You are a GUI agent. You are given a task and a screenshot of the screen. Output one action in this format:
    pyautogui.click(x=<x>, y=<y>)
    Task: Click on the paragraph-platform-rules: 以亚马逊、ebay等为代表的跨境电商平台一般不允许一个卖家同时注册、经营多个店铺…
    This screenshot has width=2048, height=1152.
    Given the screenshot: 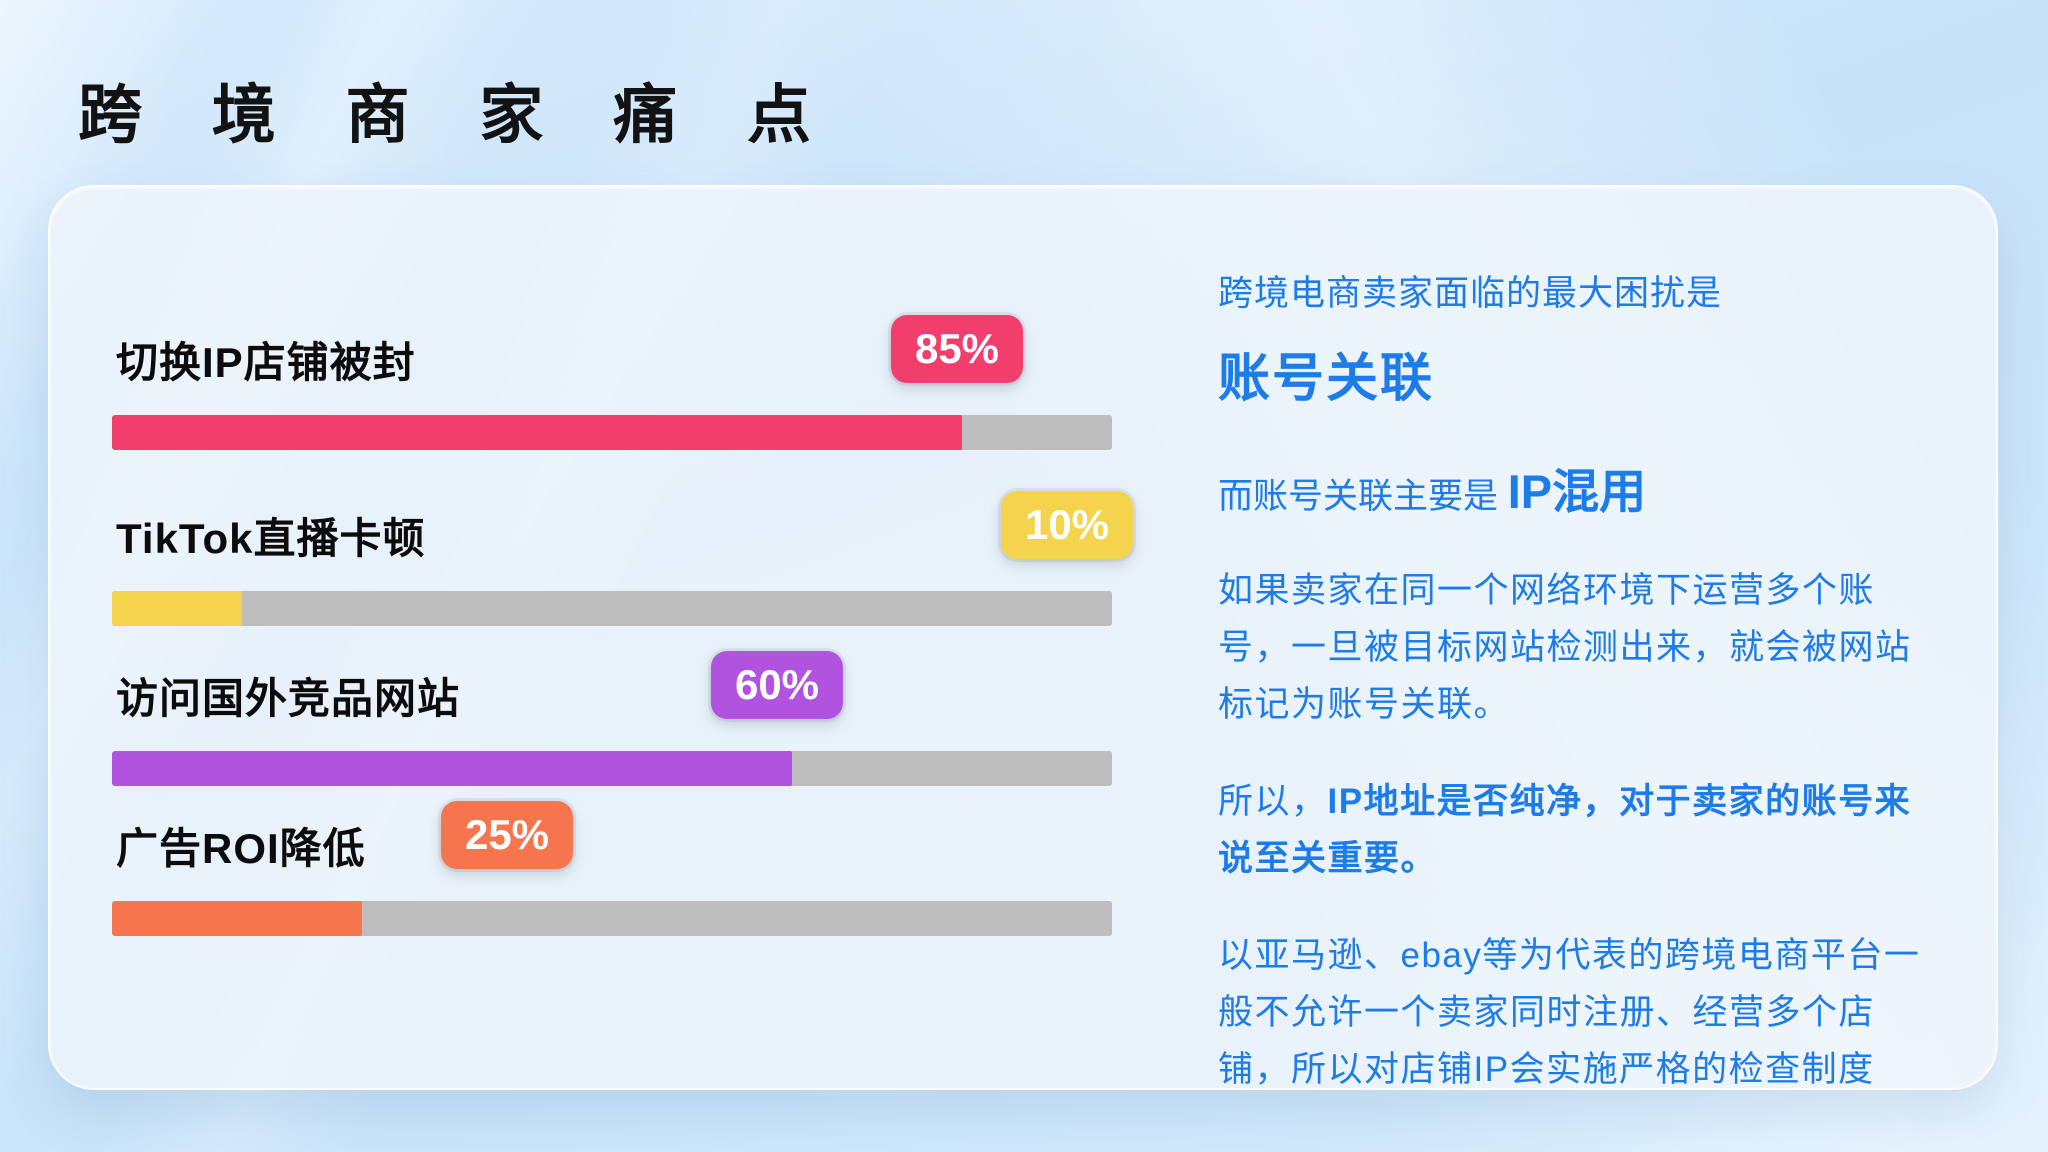 What is the action you would take?
    pyautogui.click(x=1569, y=1012)
    